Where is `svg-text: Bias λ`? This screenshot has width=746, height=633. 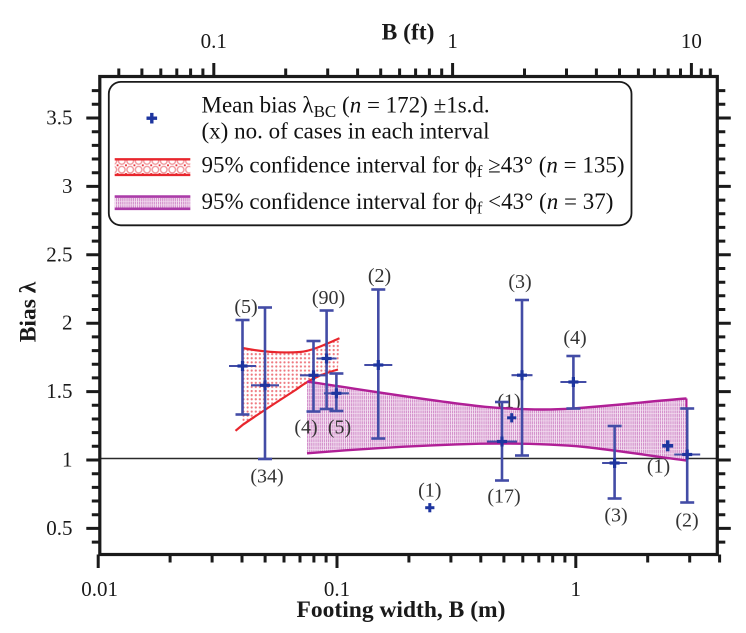 svg-text: Bias λ is located at coordinates (29, 311).